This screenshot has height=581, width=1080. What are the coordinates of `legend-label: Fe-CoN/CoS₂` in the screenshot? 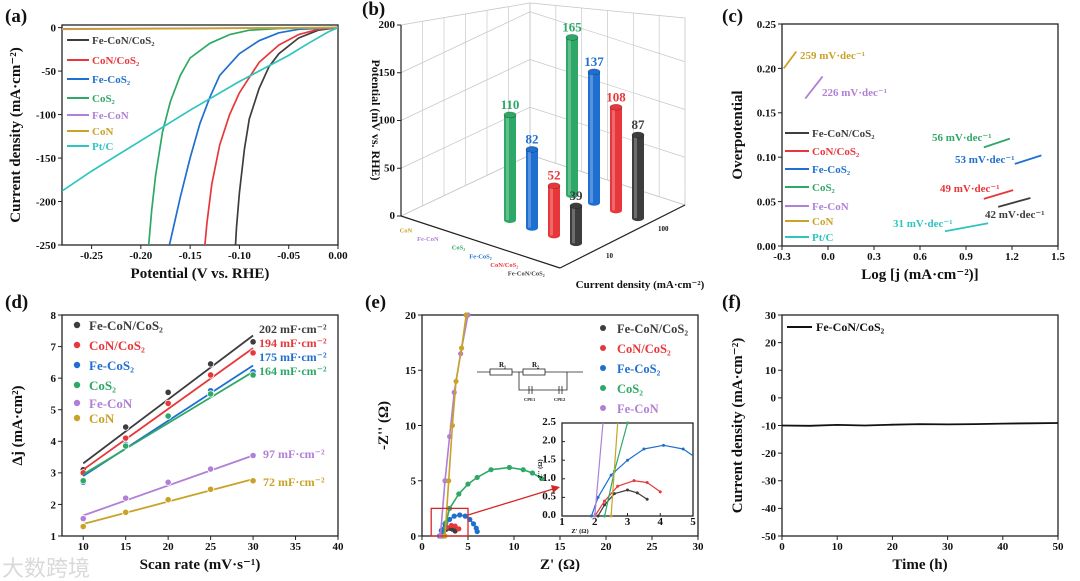 It's located at (126, 325).